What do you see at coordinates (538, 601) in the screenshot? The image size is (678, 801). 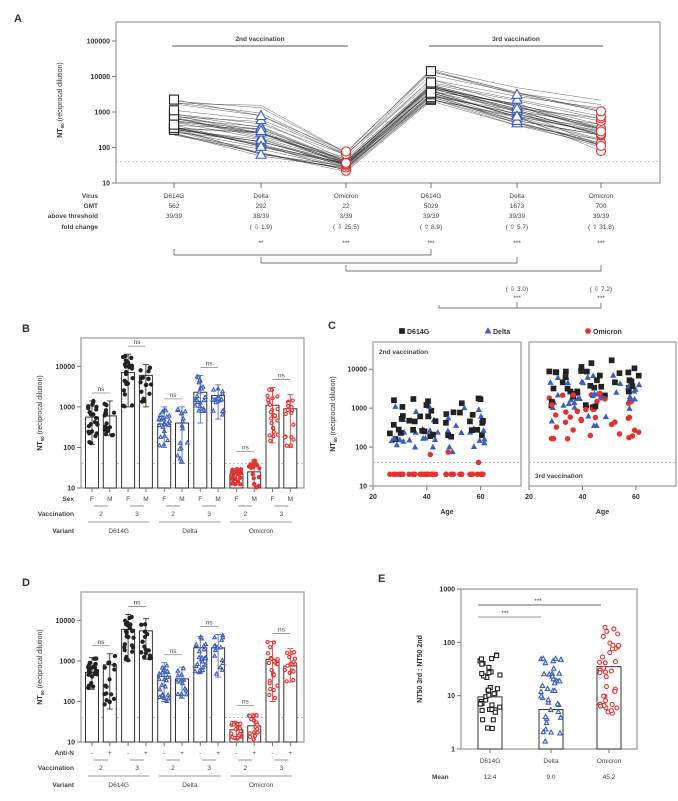 I see `sig-label: ***` at bounding box center [538, 601].